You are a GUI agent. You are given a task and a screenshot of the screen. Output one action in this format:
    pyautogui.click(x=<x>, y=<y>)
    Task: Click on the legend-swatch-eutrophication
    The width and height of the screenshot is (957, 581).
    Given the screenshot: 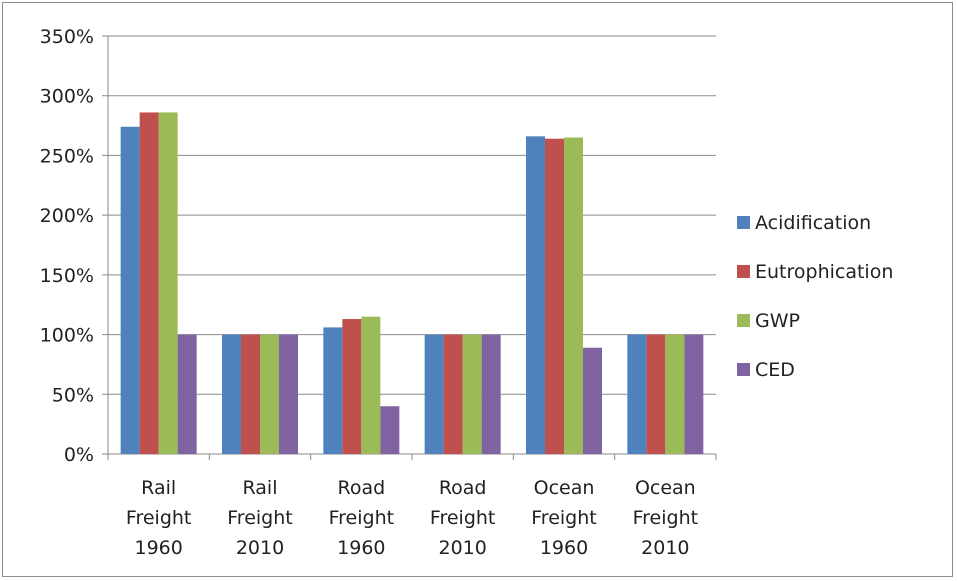 What is the action you would take?
    pyautogui.click(x=743, y=271)
    